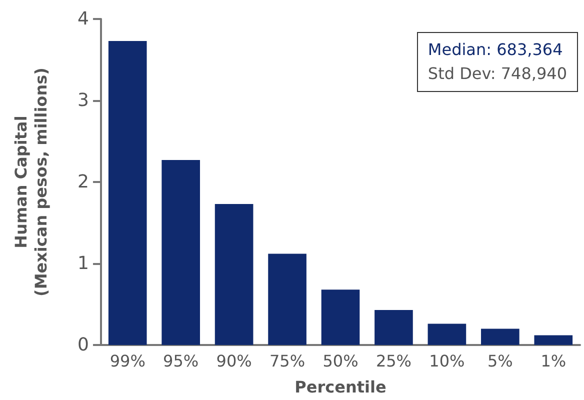 The image size is (584, 400). Describe the element at coordinates (287, 361) in the screenshot. I see `x-tick-label: 75%` at that location.